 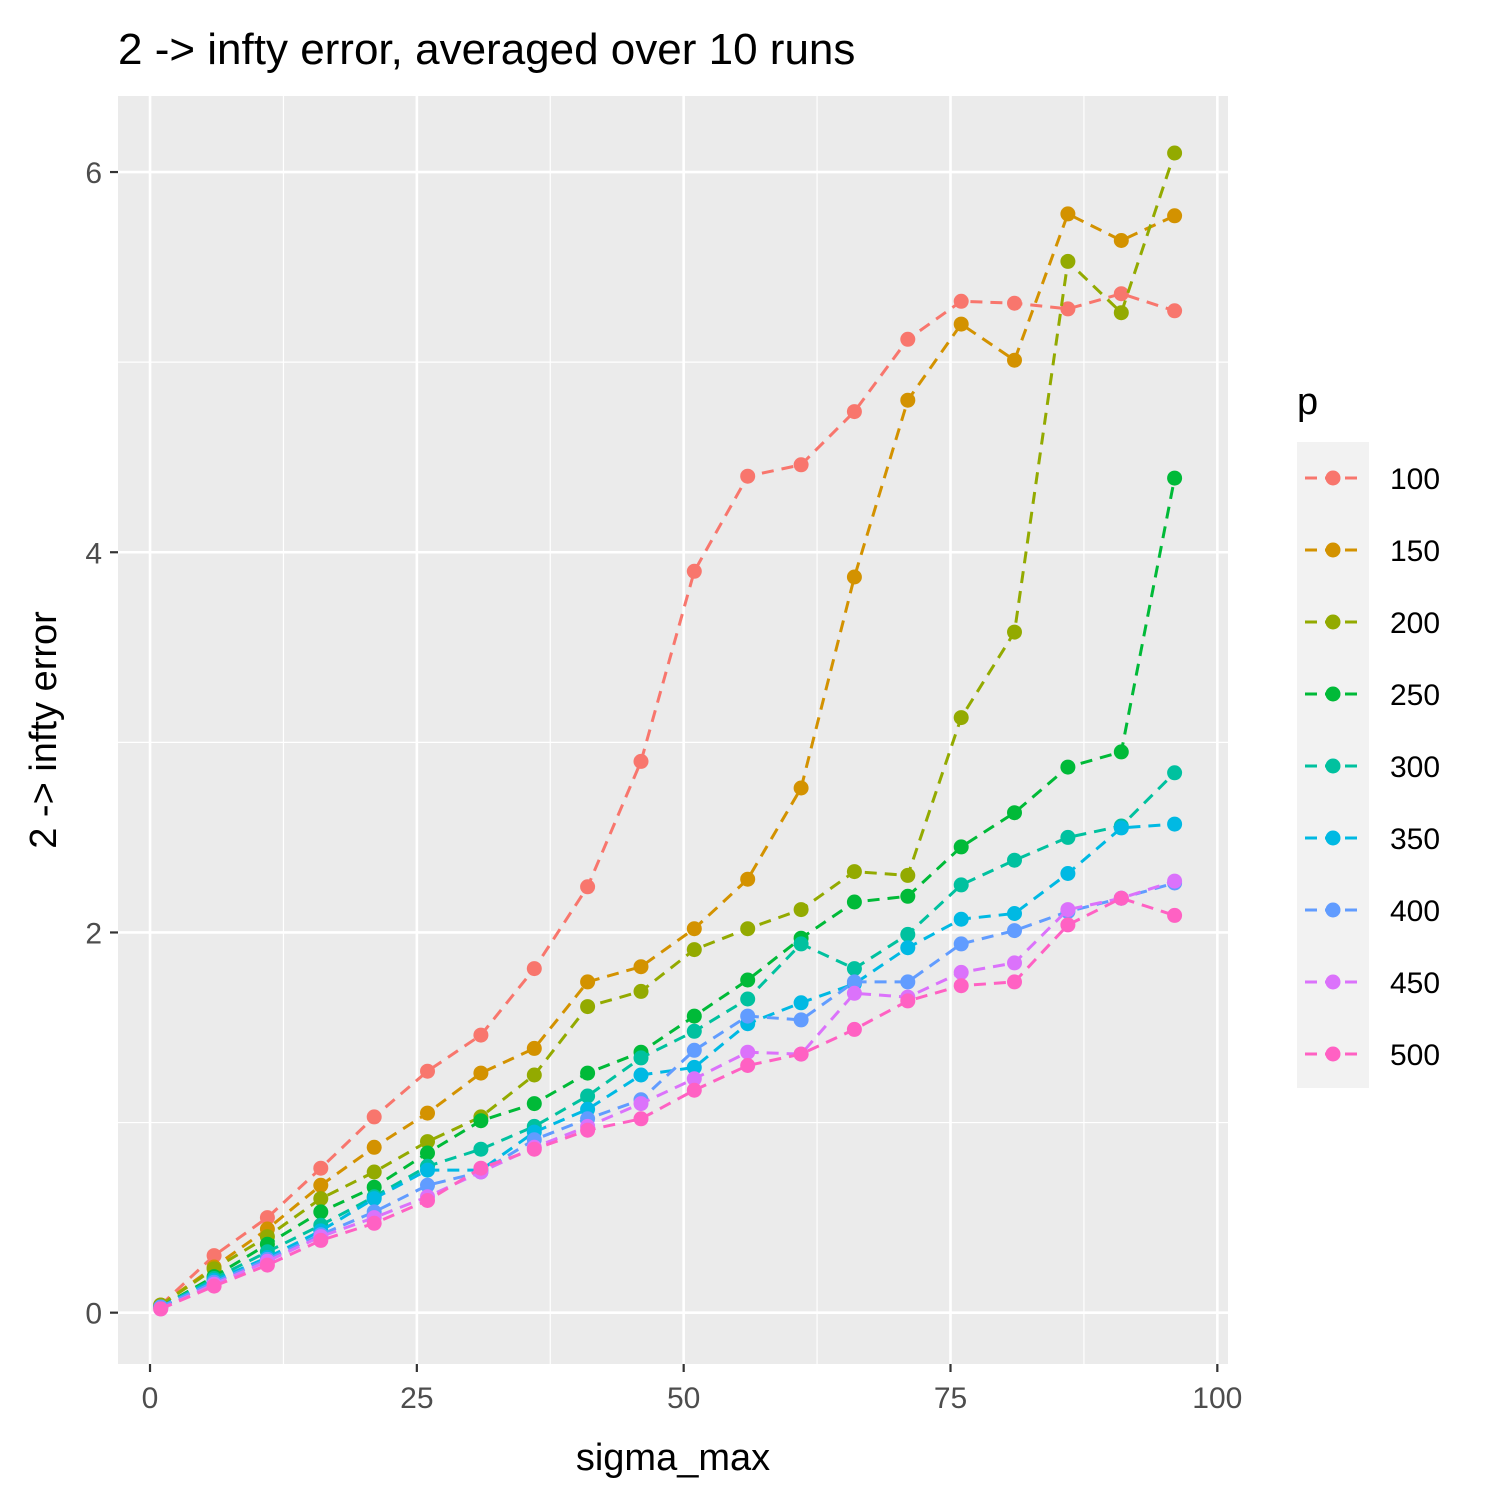 I want to click on x-axis: 0 25 50 75 100, so click(x=692, y=1389).